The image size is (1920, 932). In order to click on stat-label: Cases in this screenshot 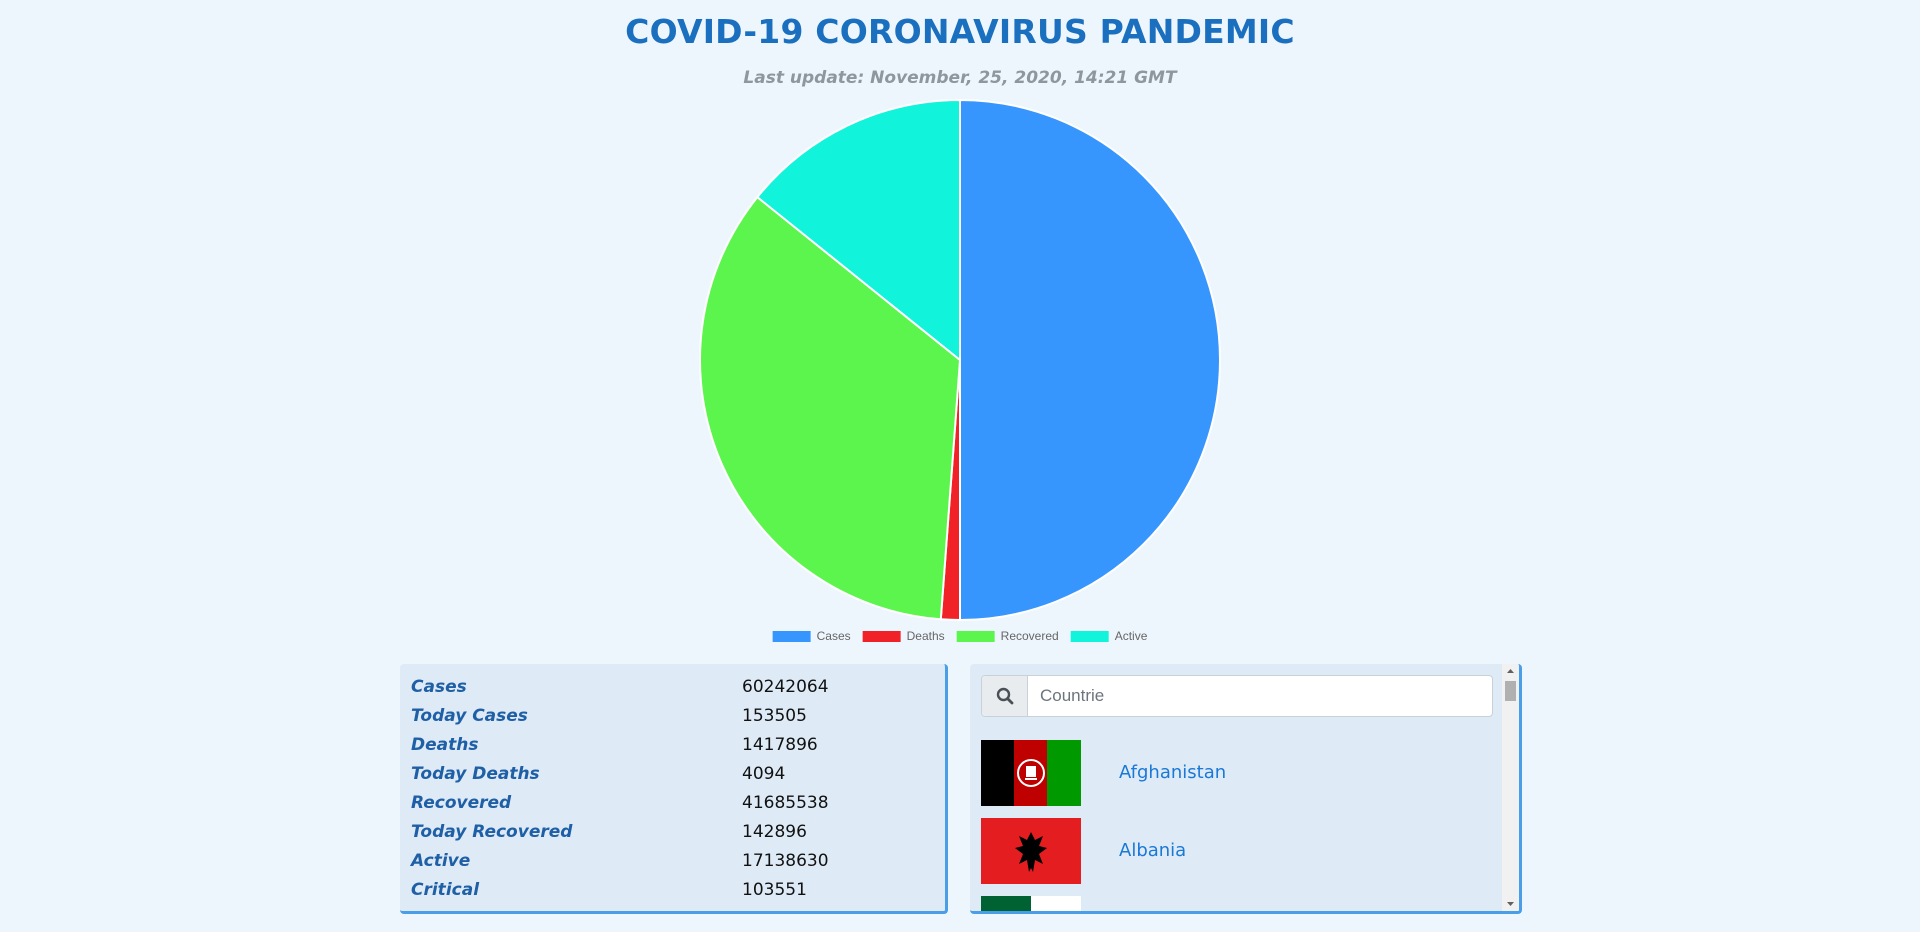, I will do `click(439, 687)`.